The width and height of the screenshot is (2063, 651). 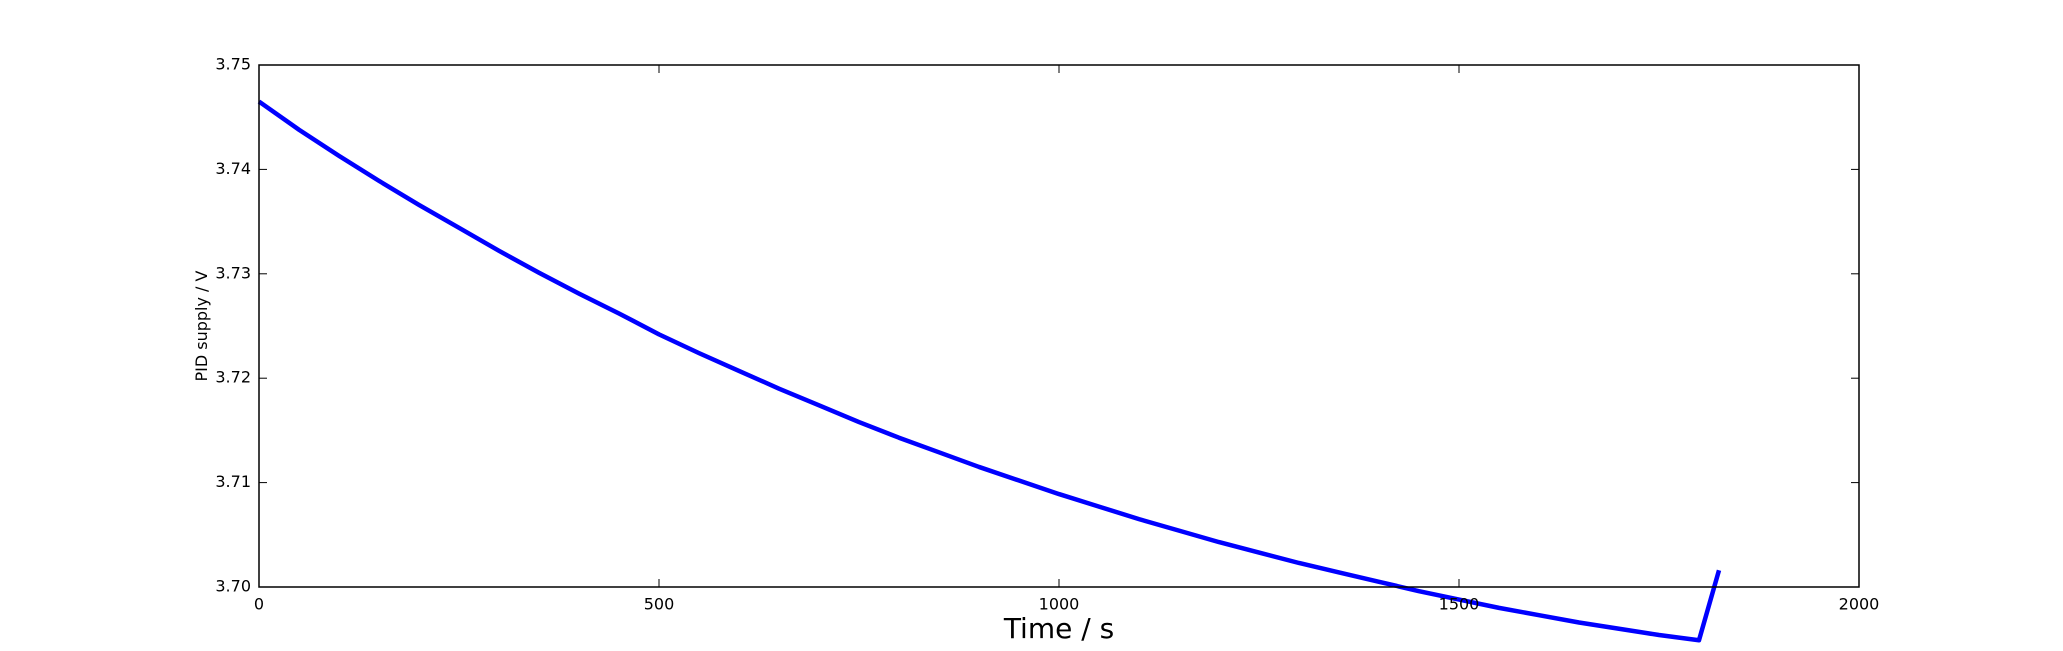 What do you see at coordinates (233, 168) in the screenshot?
I see `y-tick-label: 3.74` at bounding box center [233, 168].